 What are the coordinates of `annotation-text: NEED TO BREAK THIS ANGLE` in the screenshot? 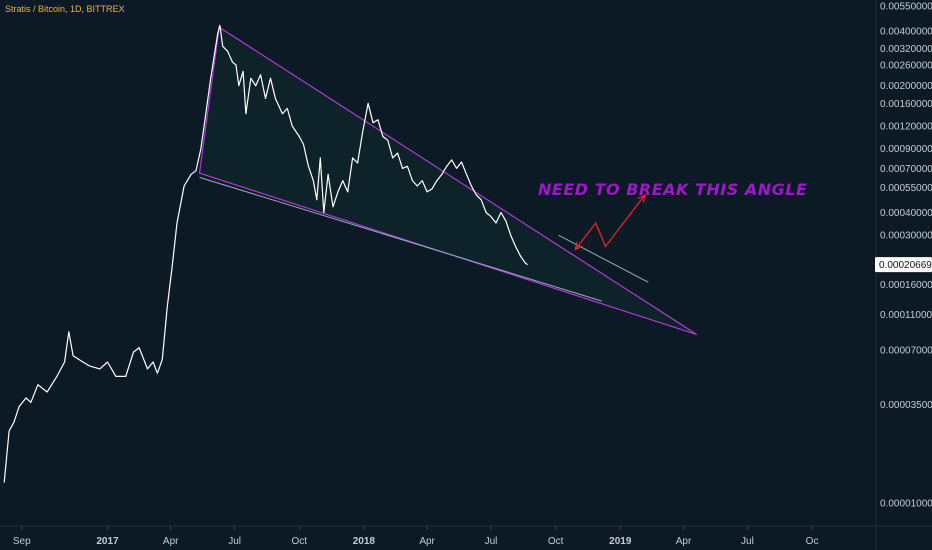 It's located at (672, 189).